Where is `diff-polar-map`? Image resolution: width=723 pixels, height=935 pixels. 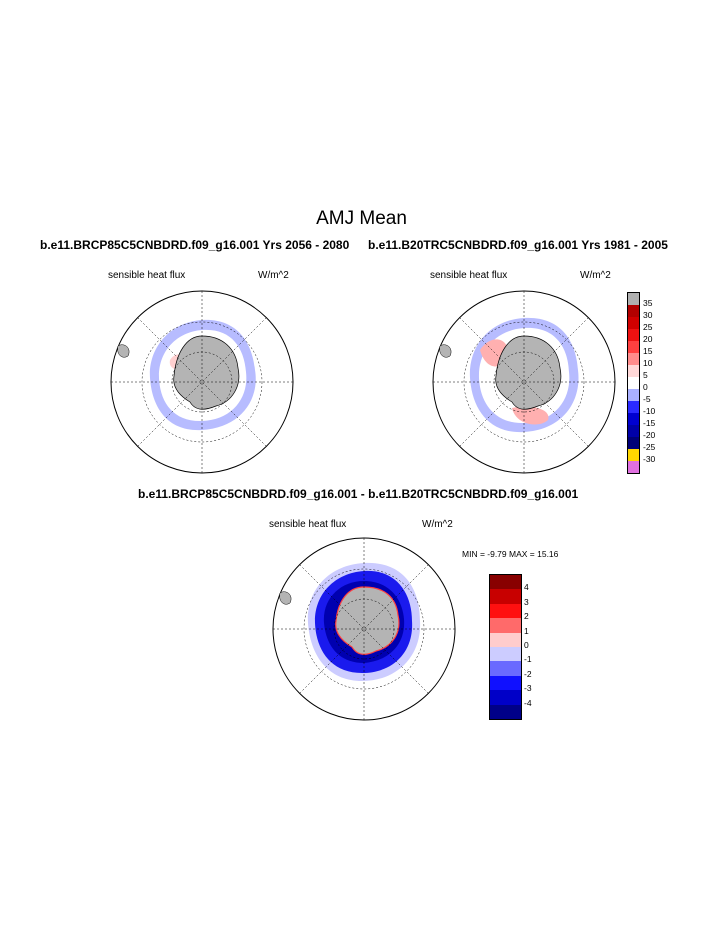
diff-polar-map is located at coordinates (364, 629).